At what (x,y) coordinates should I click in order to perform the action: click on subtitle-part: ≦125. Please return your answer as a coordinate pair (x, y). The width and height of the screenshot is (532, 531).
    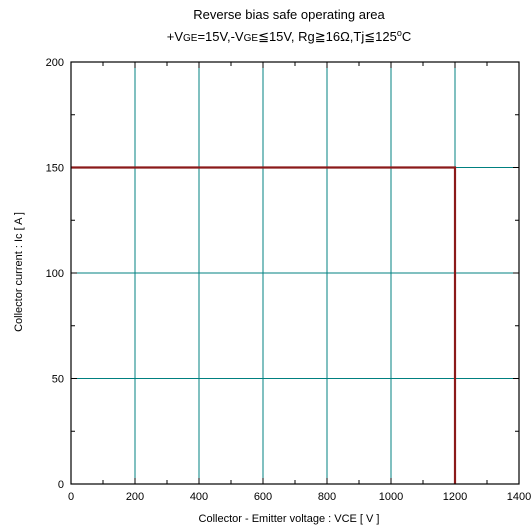
    Looking at the image, I should click on (380, 36).